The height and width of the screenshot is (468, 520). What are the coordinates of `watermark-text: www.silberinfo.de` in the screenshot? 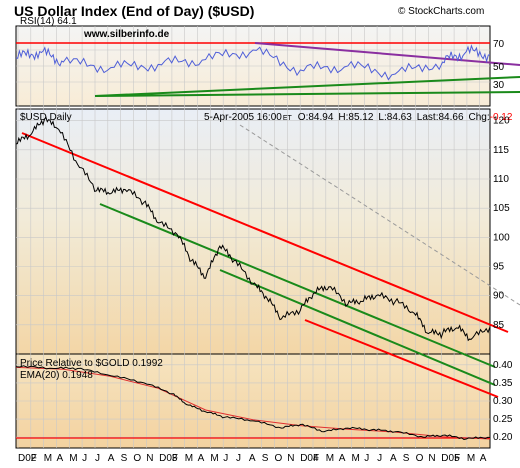 It's located at (126, 34).